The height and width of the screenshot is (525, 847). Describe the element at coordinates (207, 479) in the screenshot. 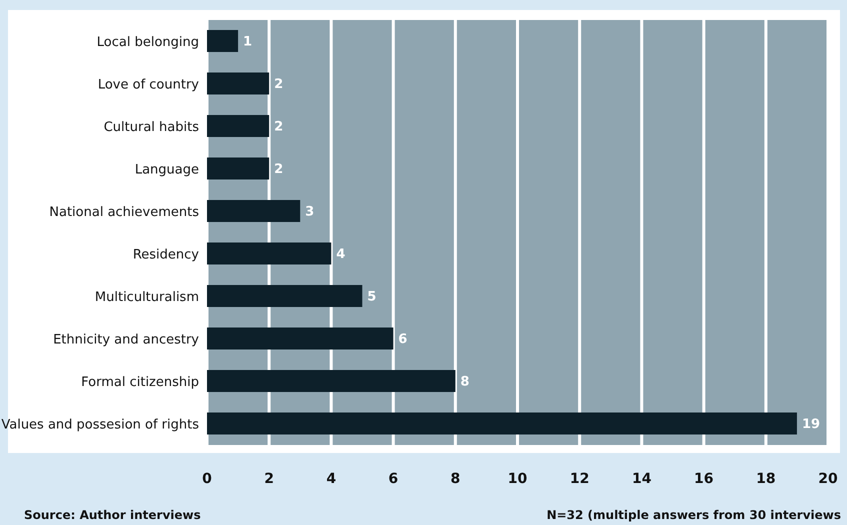

I see `x-tick-label: 0` at that location.